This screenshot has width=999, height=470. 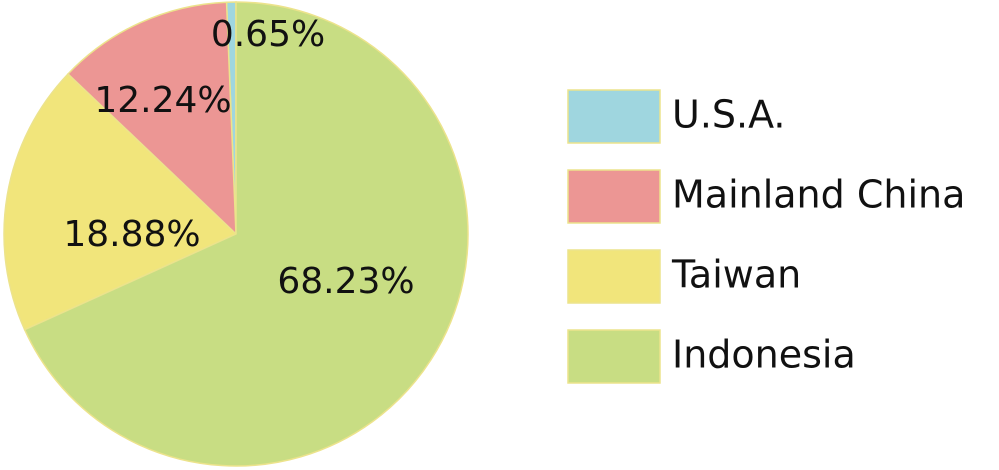 What do you see at coordinates (268, 34) in the screenshot?
I see `data-label: 0.65%` at bounding box center [268, 34].